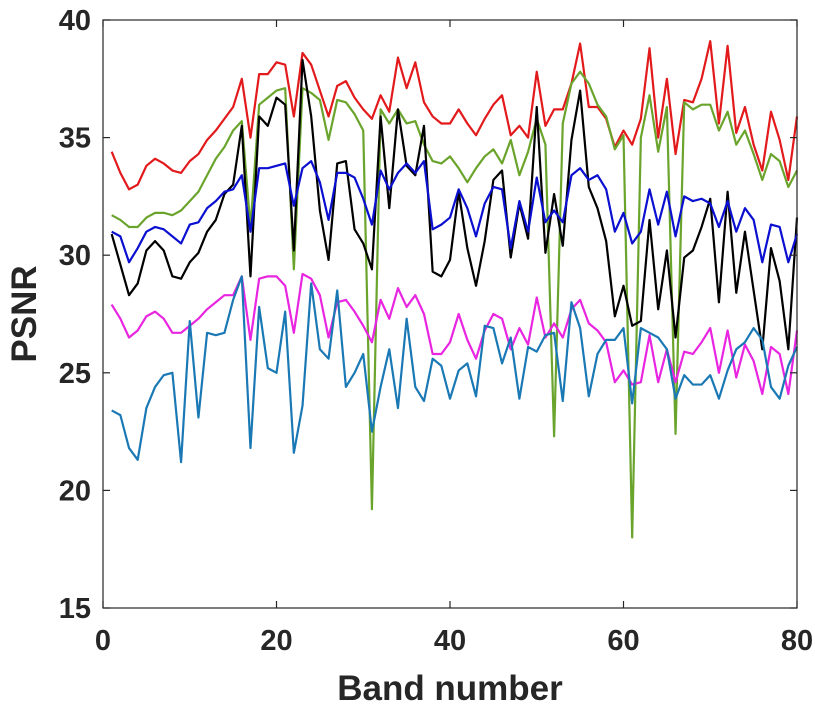  Describe the element at coordinates (75, 256) in the screenshot. I see `y-tick-label: 30` at that location.